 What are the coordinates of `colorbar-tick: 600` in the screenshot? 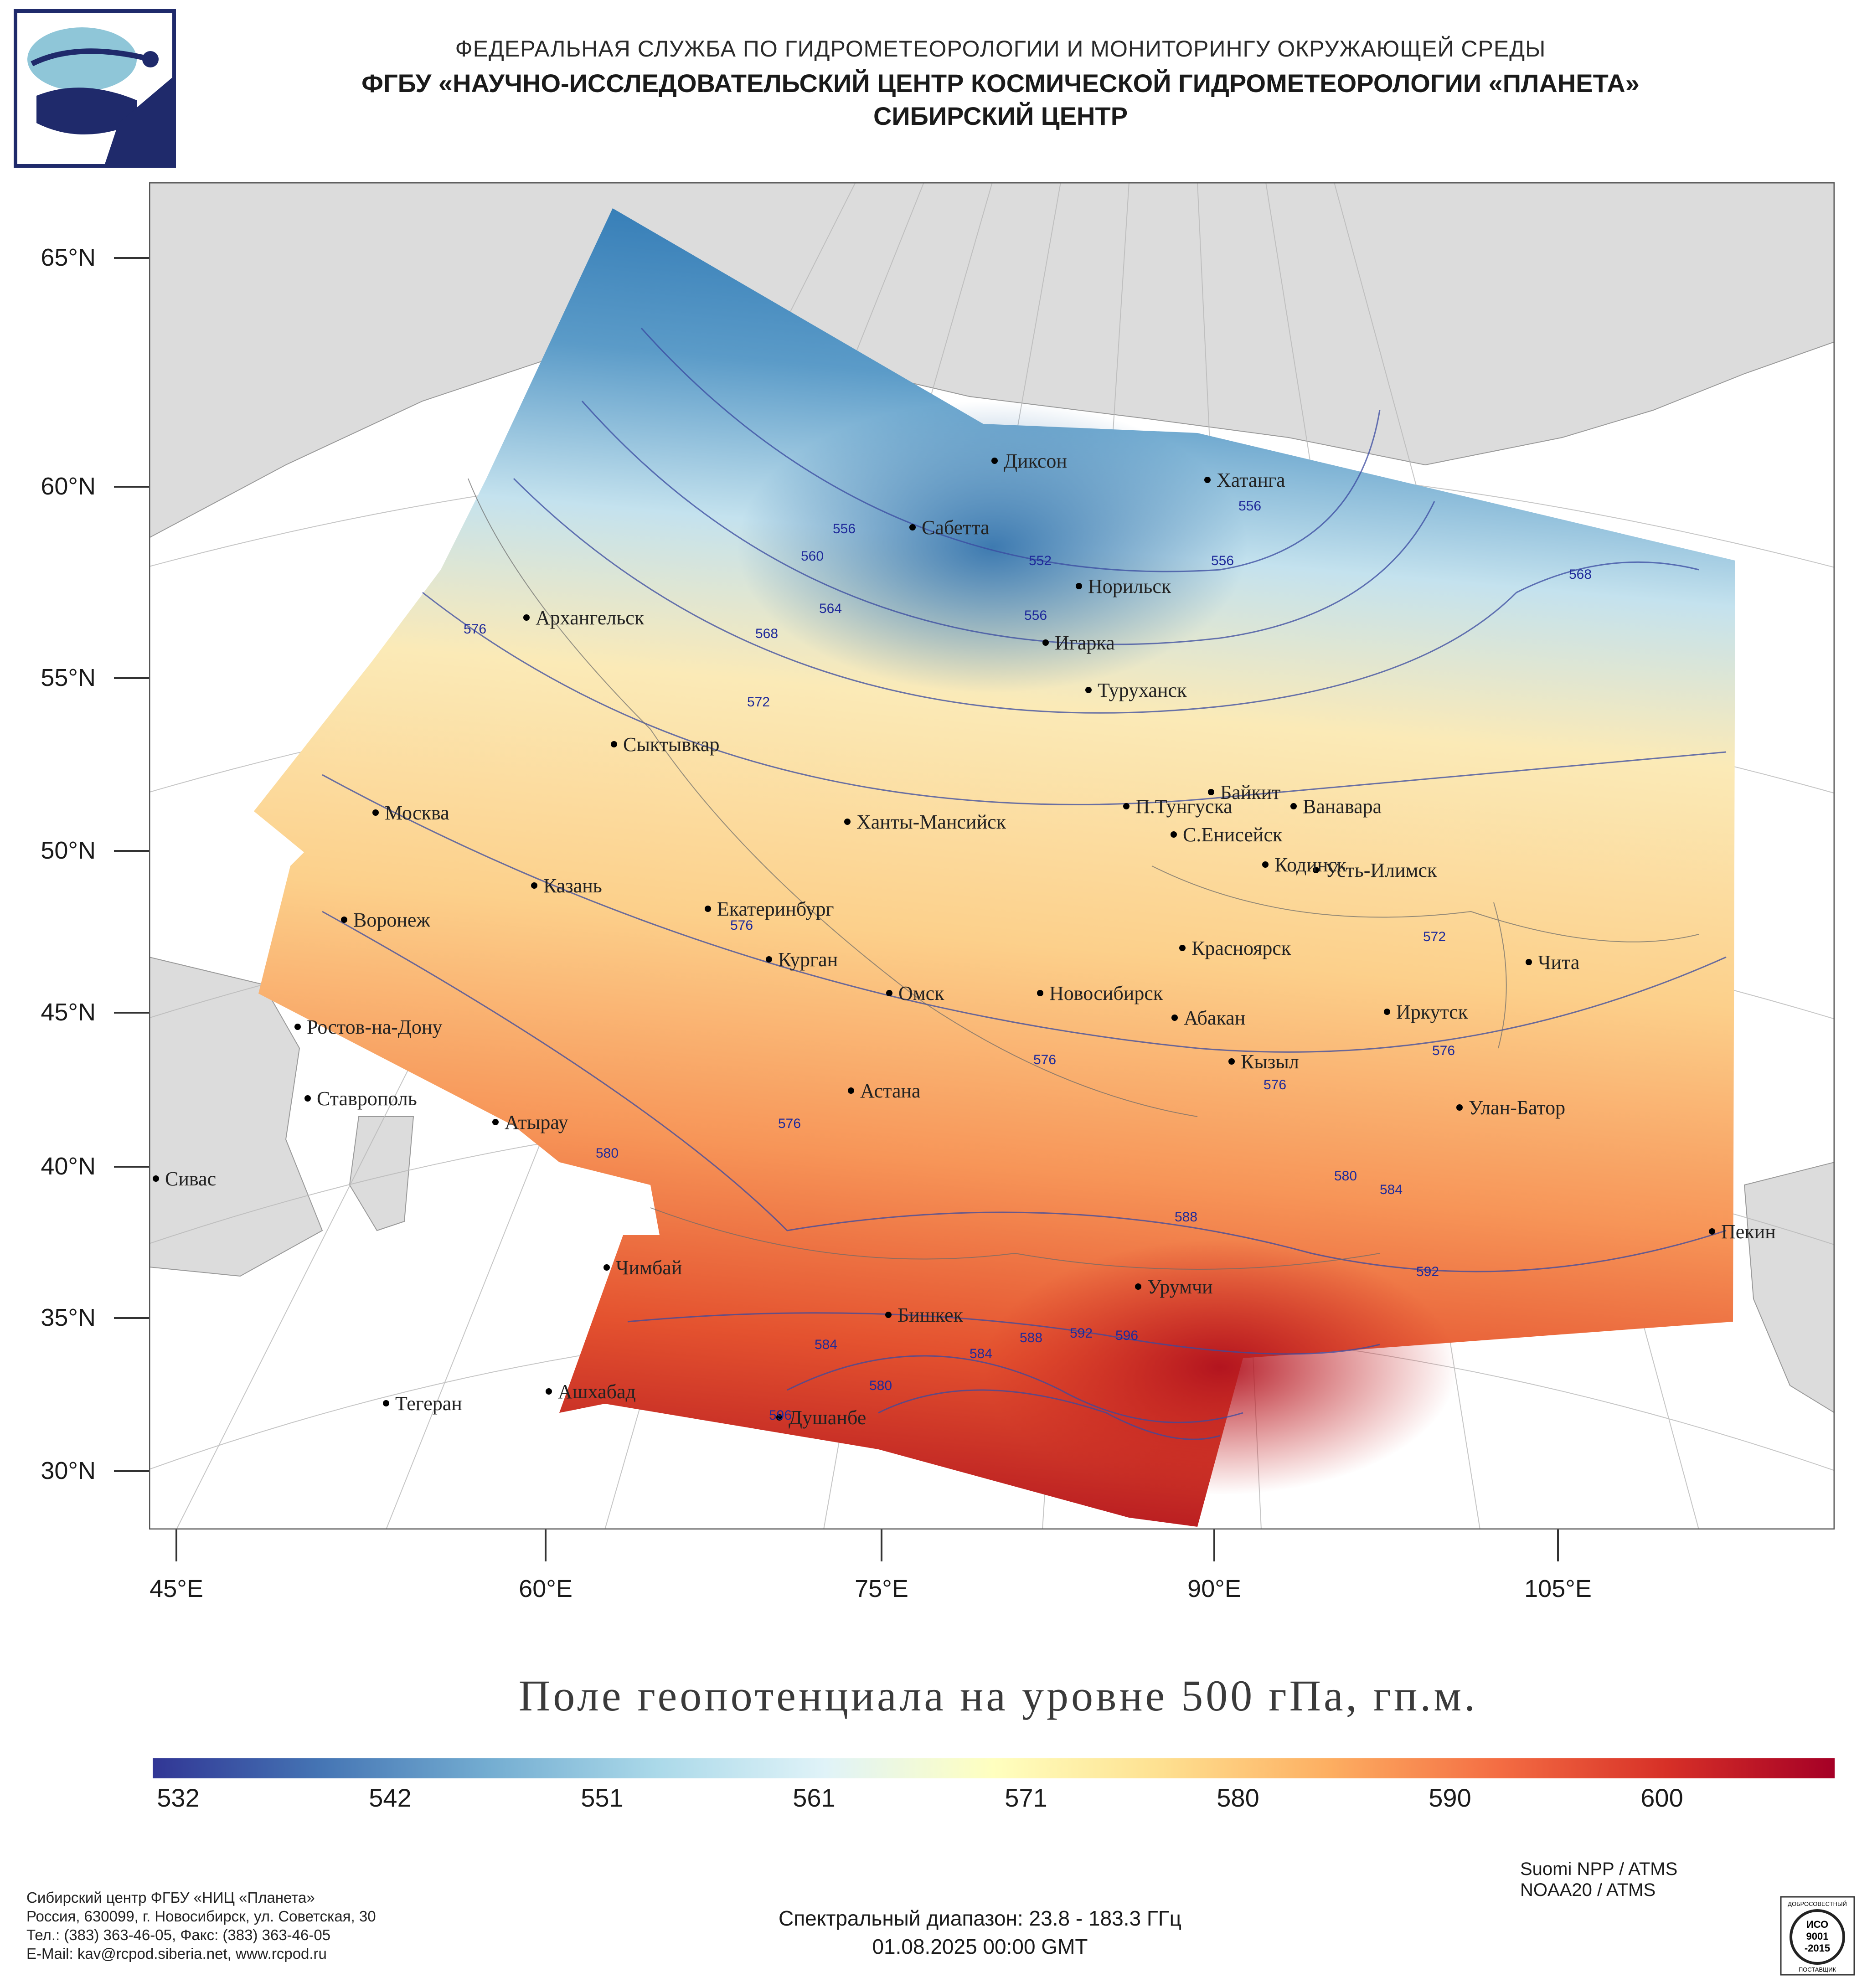 It's located at (1661, 1798).